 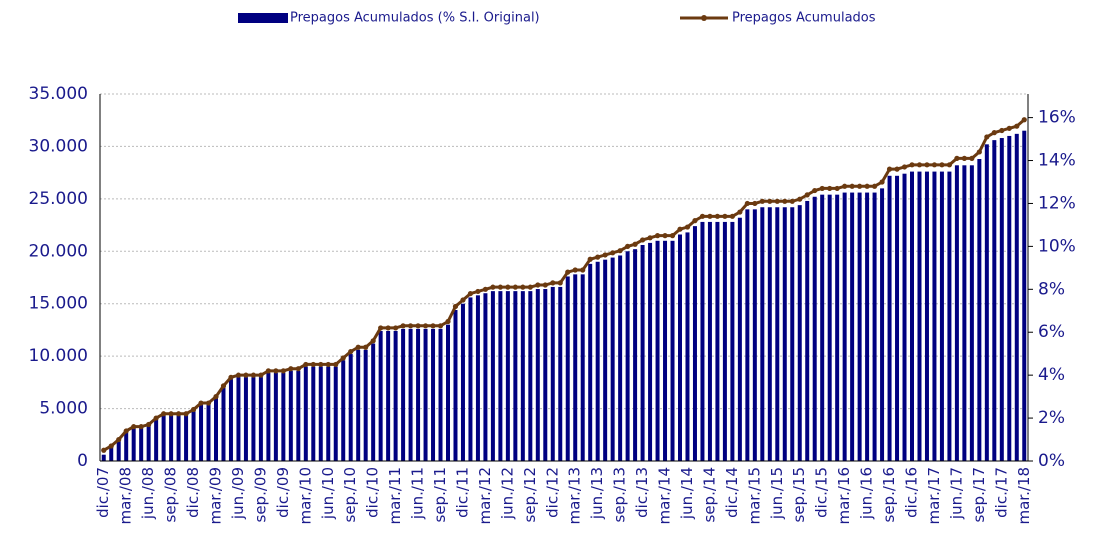 What do you see at coordinates (1057, 203) in the screenshot?
I see `y2-tick-label: 12%` at bounding box center [1057, 203].